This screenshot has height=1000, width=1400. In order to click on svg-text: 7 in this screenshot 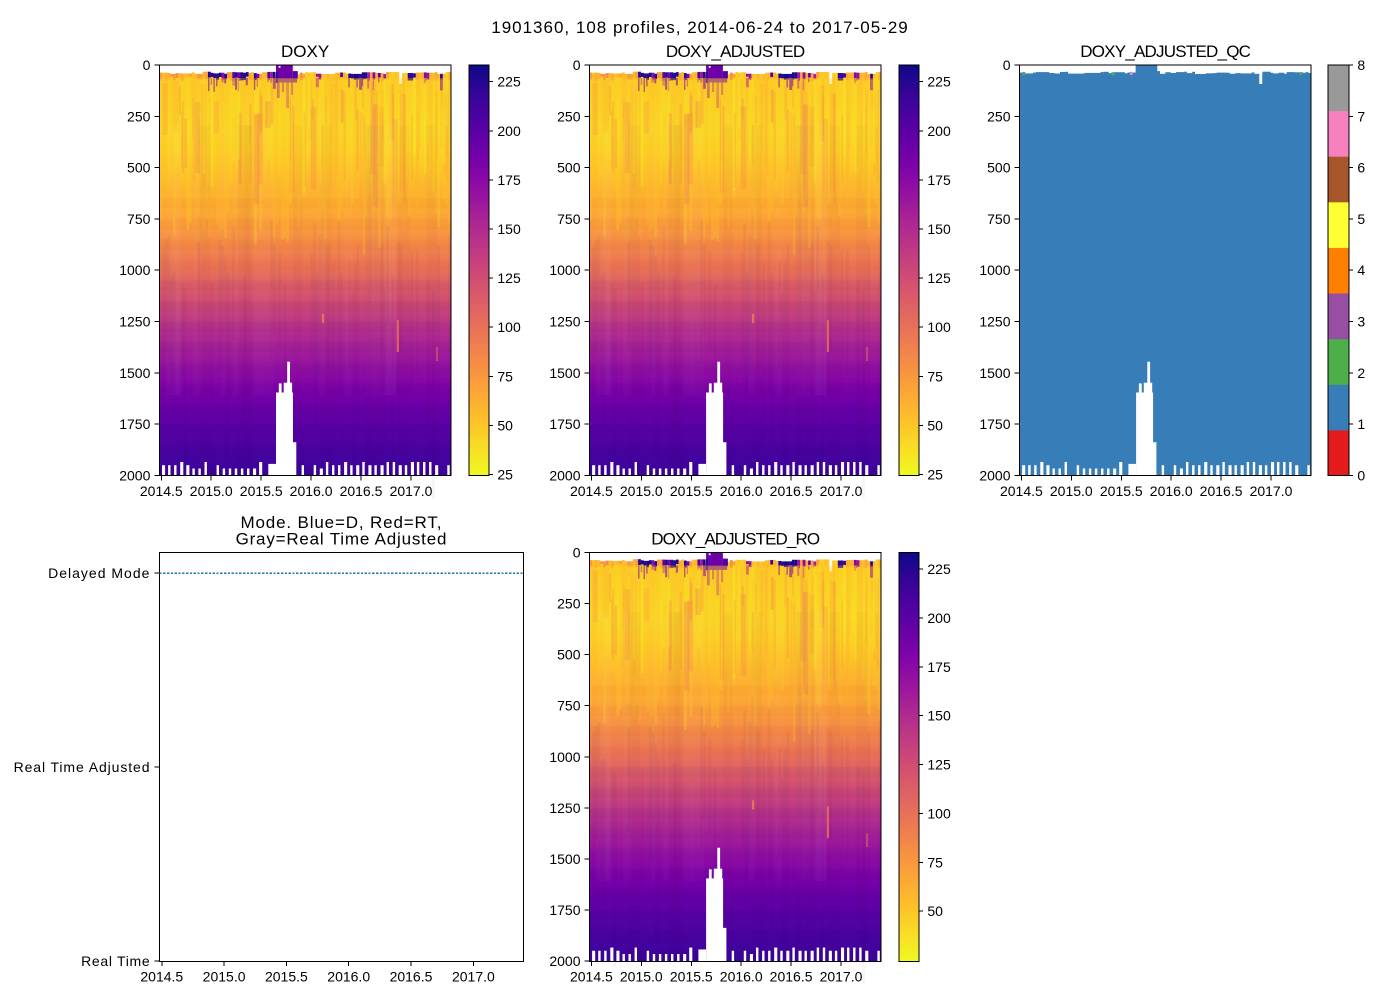, I will do `click(1361, 116)`.